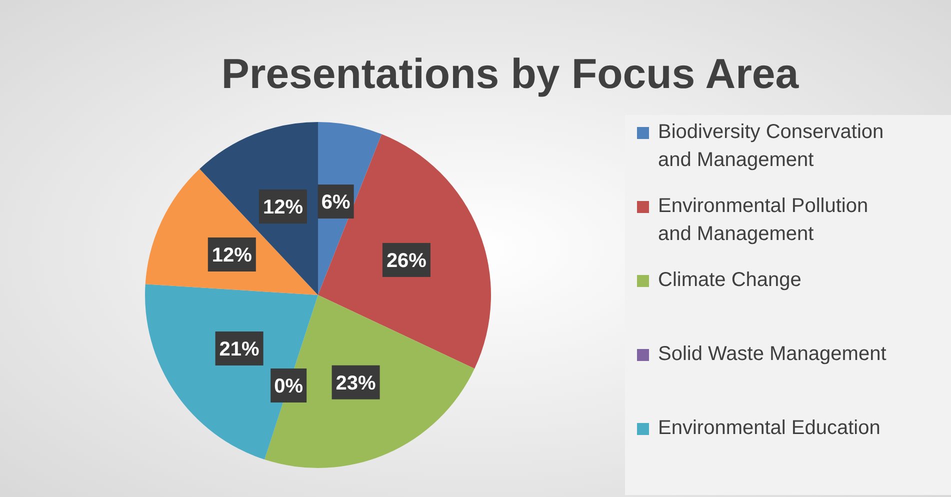 The height and width of the screenshot is (497, 951). What do you see at coordinates (335, 203) in the screenshot?
I see `data-label: 6%` at bounding box center [335, 203].